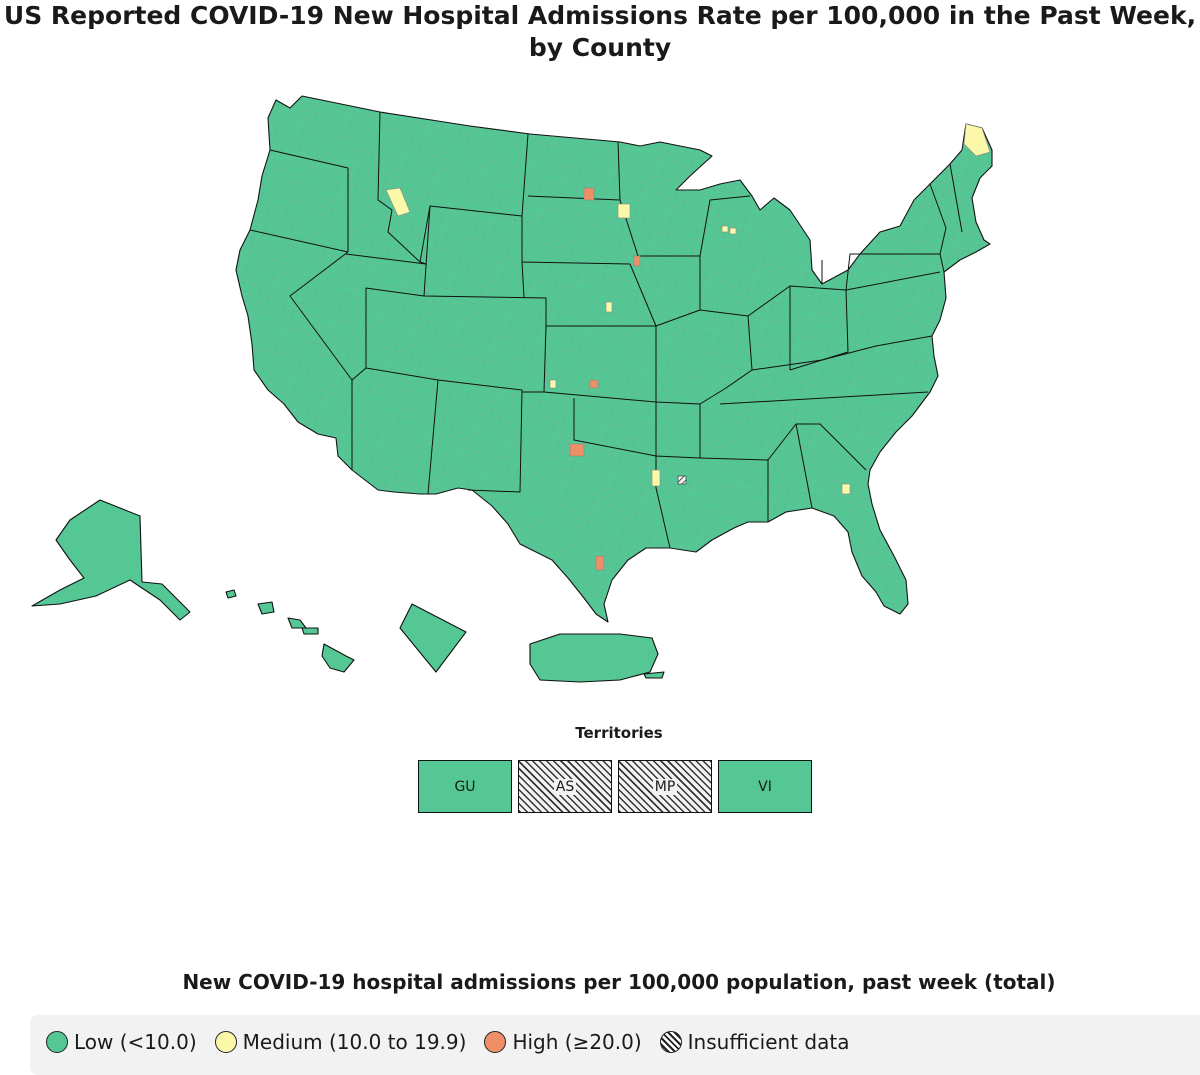 The width and height of the screenshot is (1200, 1075). Describe the element at coordinates (290, 631) in the screenshot. I see `hawaii-shapes` at that location.